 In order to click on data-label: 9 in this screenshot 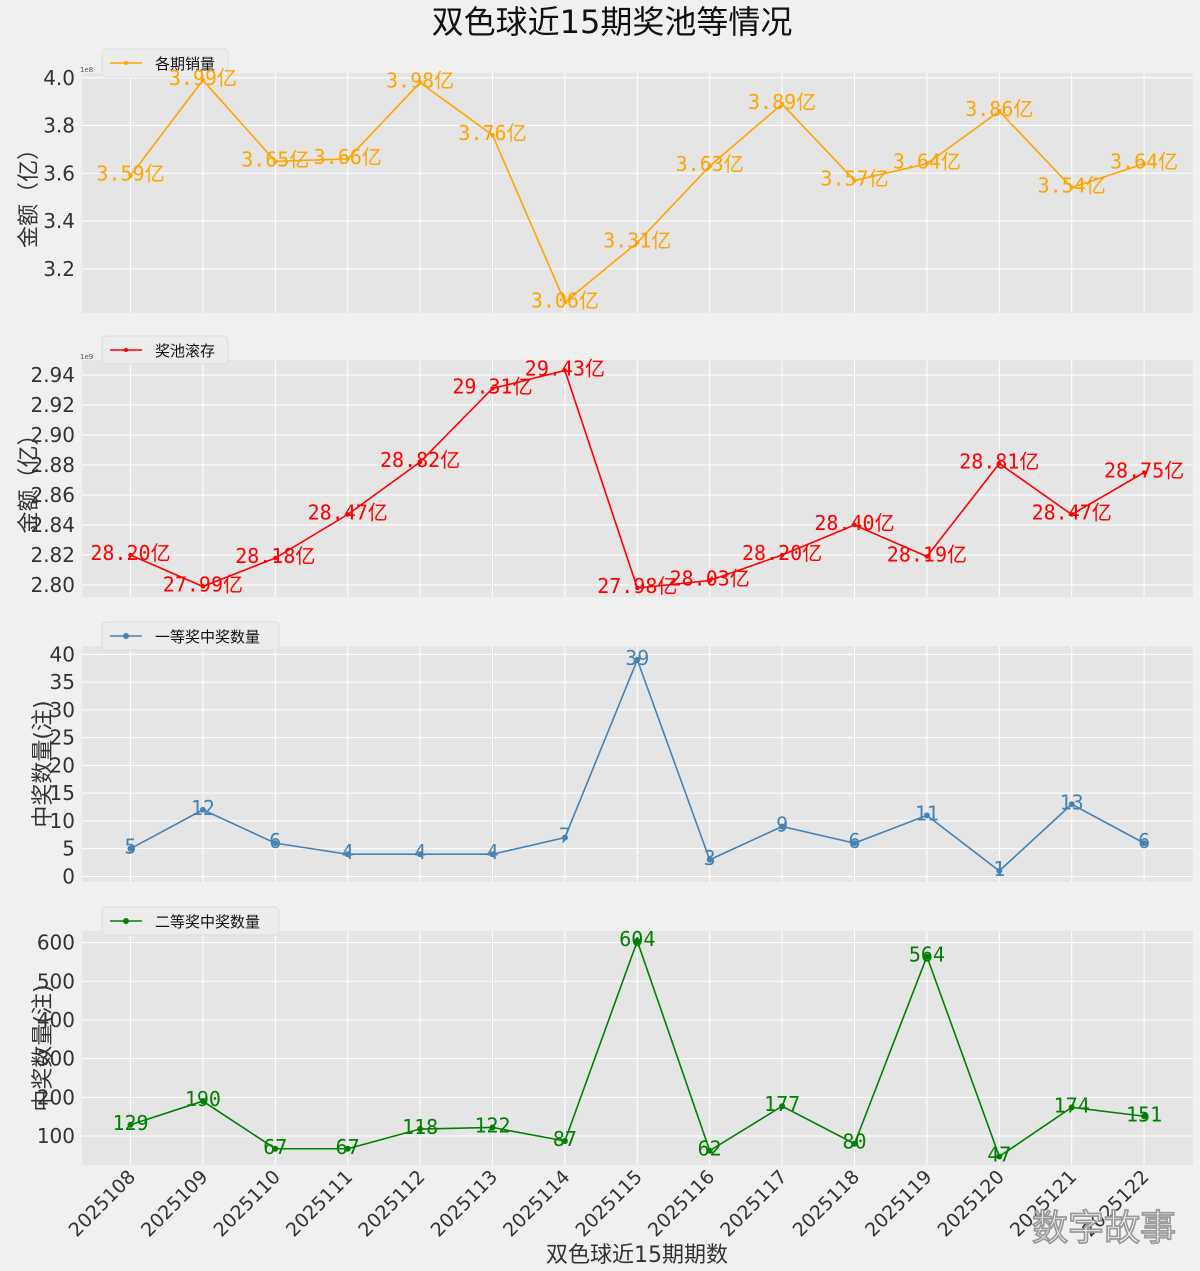, I will do `click(782, 824)`.